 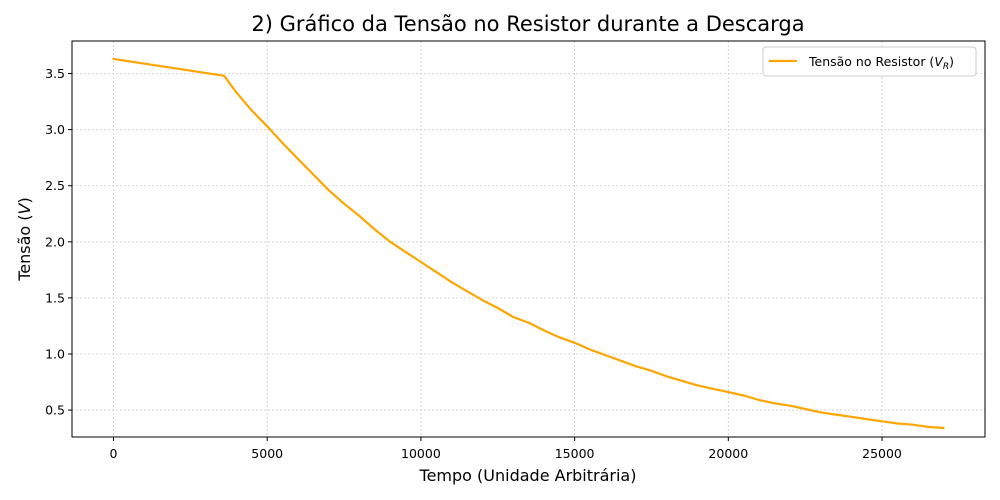 What do you see at coordinates (267, 453) in the screenshot?
I see `x-tick-label: 5000` at bounding box center [267, 453].